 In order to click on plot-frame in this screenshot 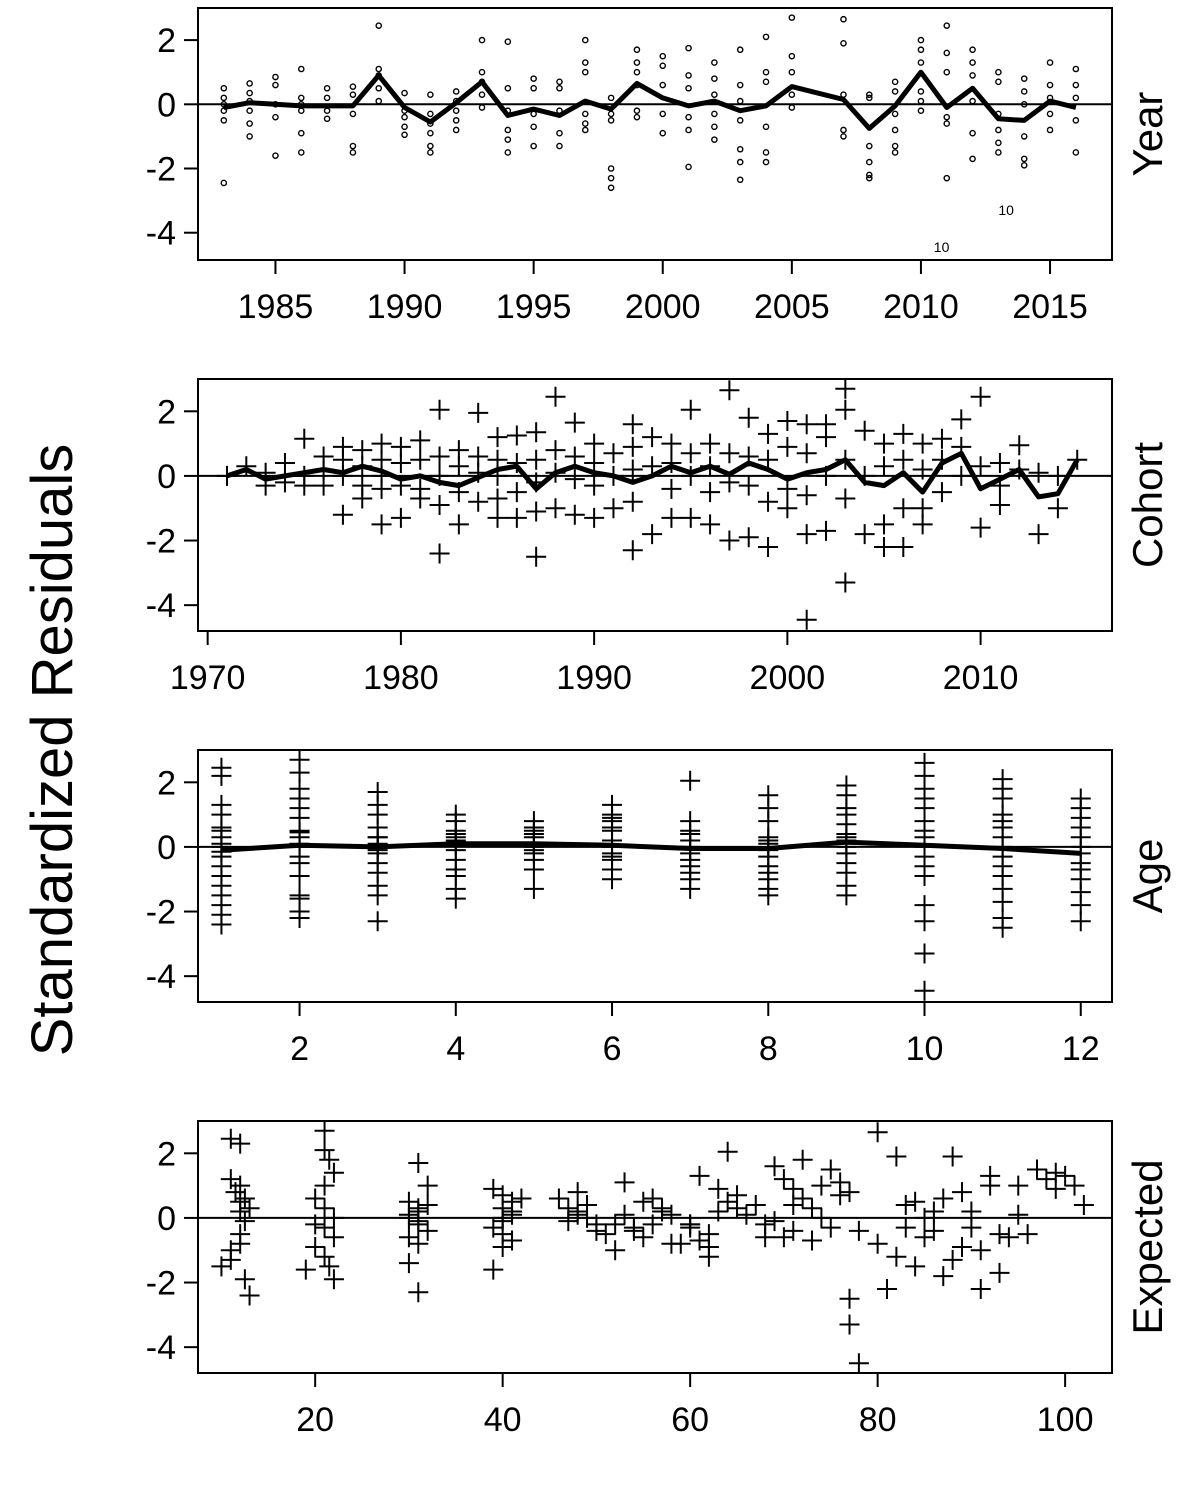, I will do `click(655, 876)`.